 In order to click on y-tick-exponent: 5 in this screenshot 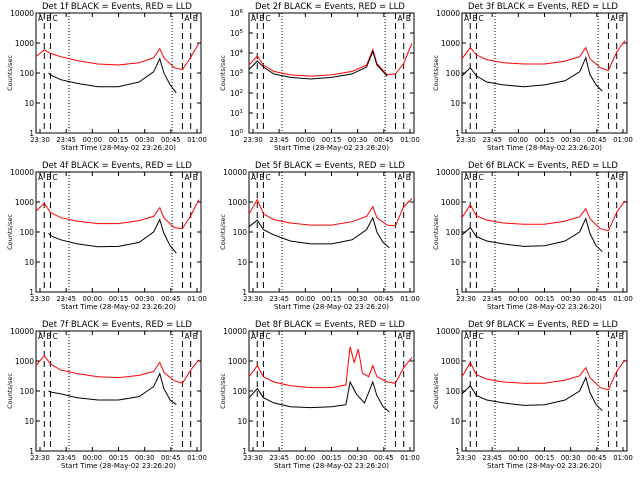, I will do `click(242, 32)`.